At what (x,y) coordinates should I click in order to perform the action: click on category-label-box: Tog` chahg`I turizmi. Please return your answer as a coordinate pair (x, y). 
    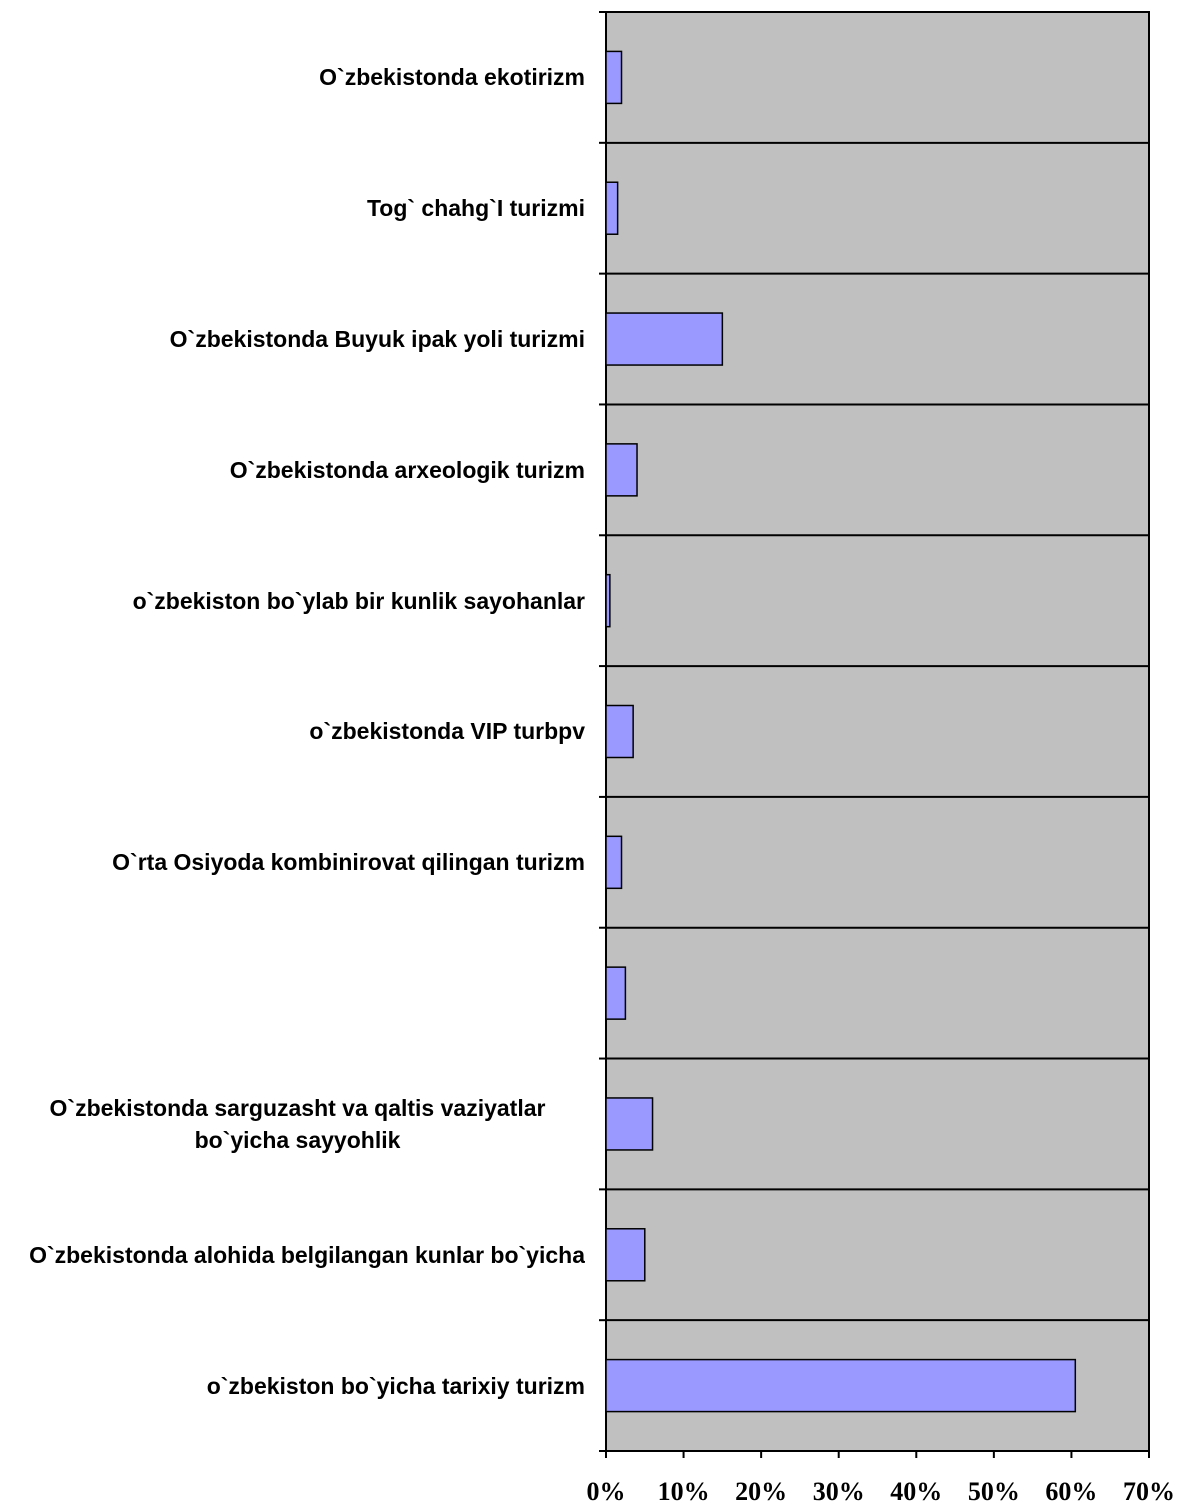
    Looking at the image, I should click on (292, 208).